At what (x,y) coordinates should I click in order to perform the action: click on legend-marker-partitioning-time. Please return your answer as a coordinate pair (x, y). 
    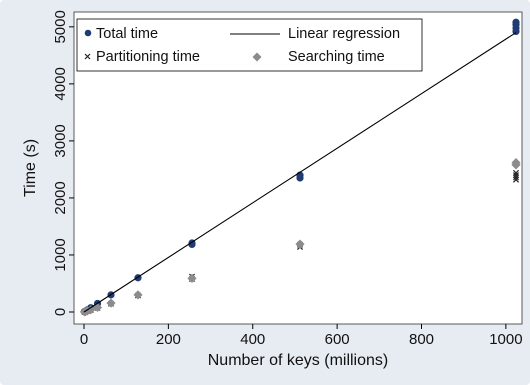
    Looking at the image, I should click on (87, 56).